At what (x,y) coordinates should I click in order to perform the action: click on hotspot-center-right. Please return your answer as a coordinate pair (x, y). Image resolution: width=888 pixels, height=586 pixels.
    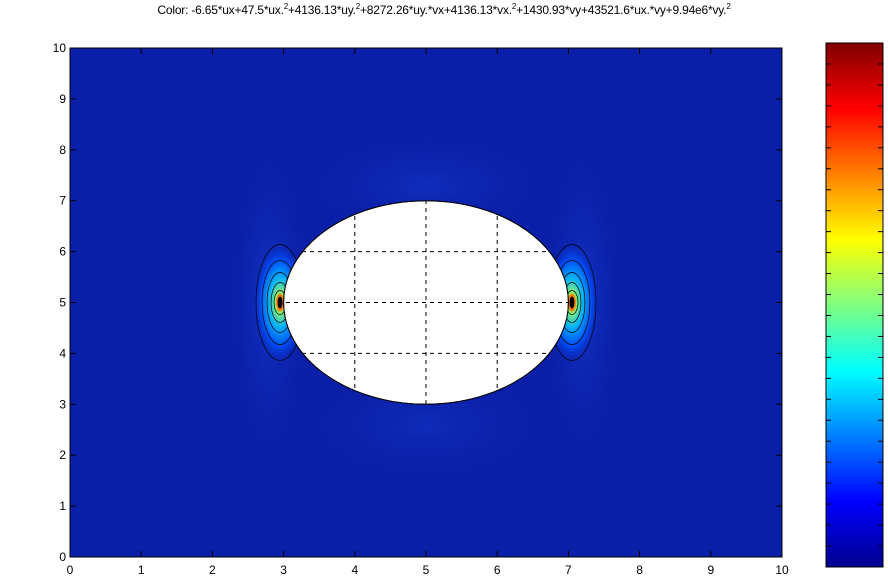
    Looking at the image, I should click on (572, 302).